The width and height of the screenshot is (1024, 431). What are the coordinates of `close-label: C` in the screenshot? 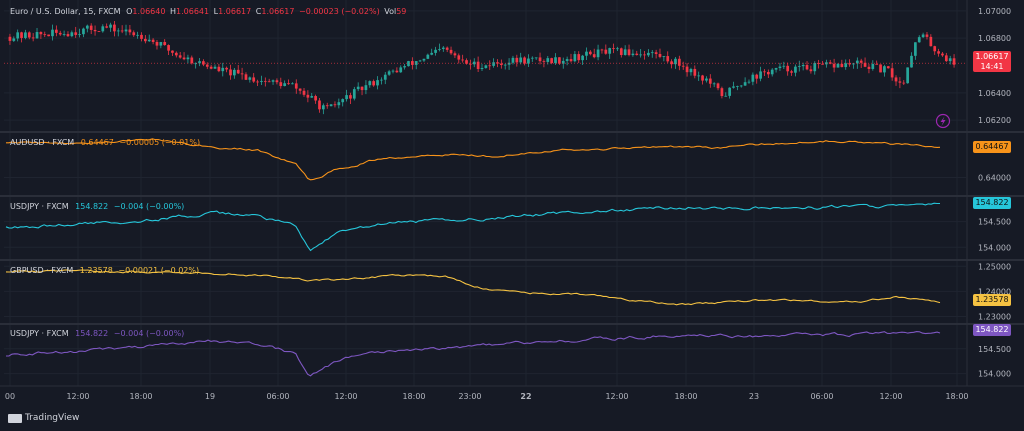 It's located at (258, 11).